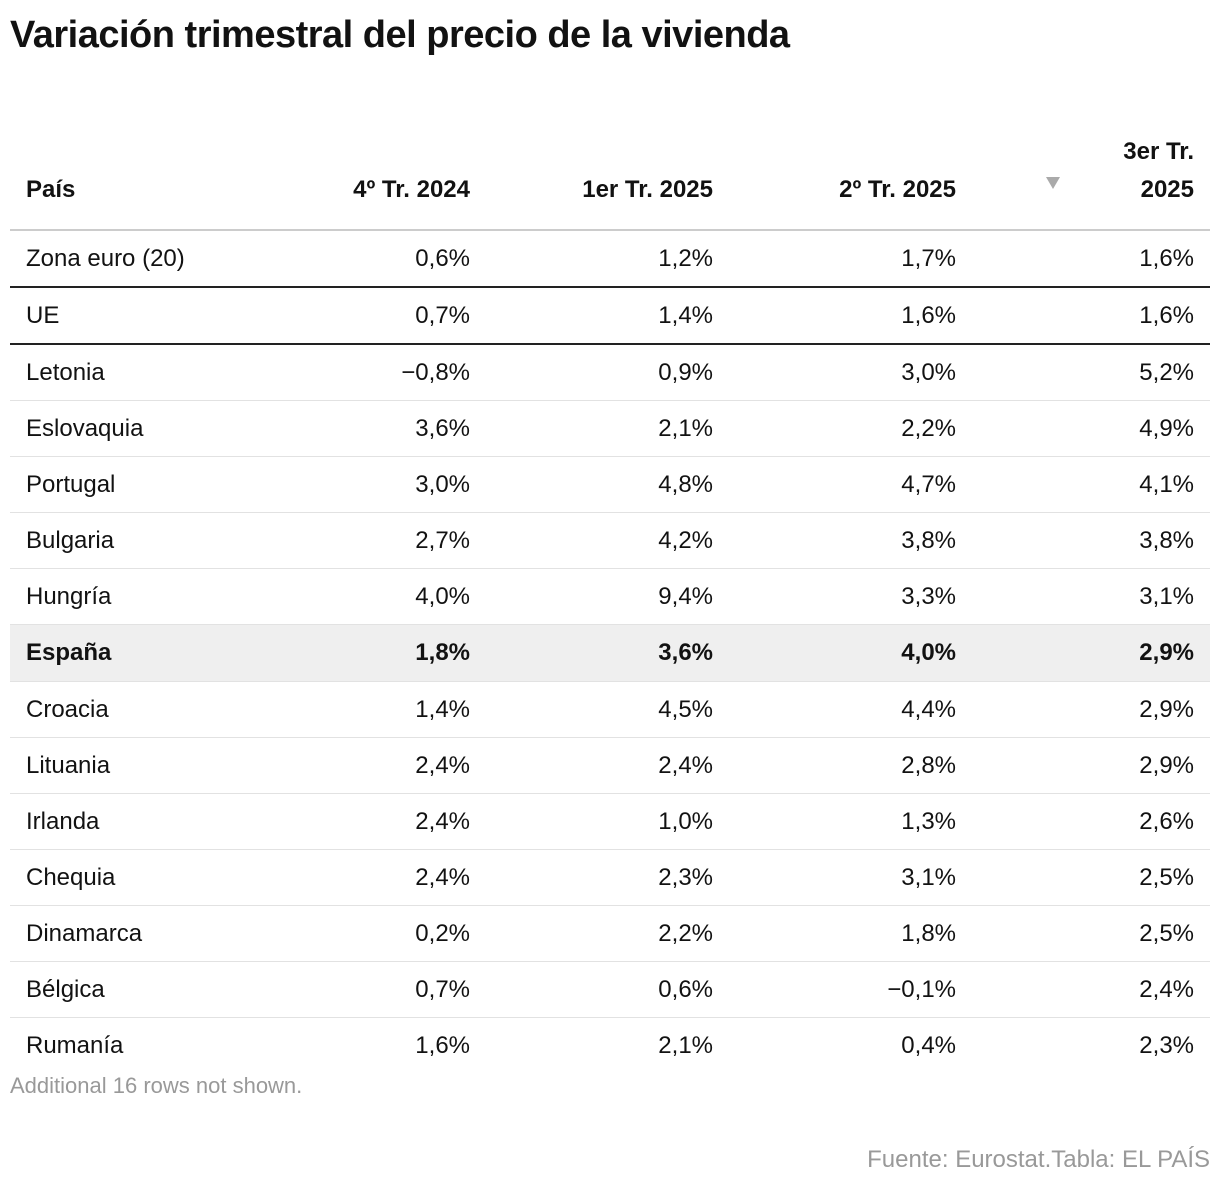 This screenshot has height=1190, width=1220. I want to click on column-header: 1er Tr. 2025, so click(607, 173).